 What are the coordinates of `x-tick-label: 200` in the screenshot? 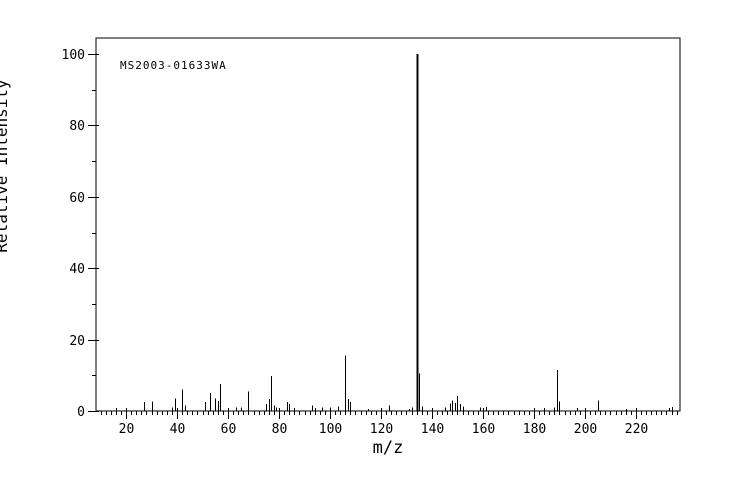 It's located at (585, 429).